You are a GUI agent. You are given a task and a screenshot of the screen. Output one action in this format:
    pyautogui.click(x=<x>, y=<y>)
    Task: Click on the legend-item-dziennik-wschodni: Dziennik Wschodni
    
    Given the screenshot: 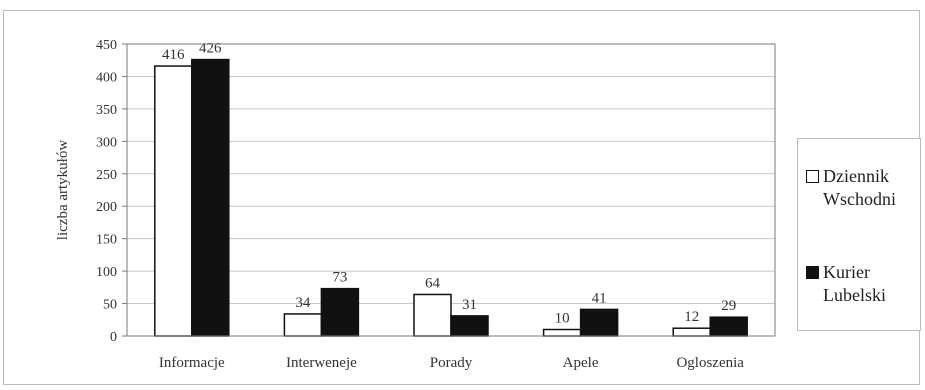 What is the action you would take?
    pyautogui.click(x=862, y=188)
    